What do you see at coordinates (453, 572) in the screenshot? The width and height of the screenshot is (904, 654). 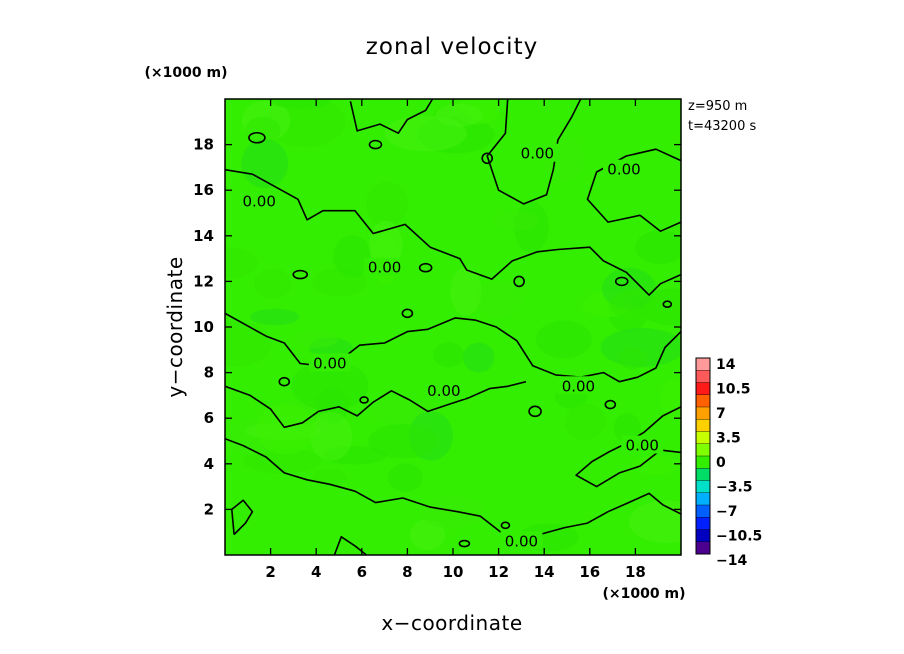 I see `x-tick-label: 10` at bounding box center [453, 572].